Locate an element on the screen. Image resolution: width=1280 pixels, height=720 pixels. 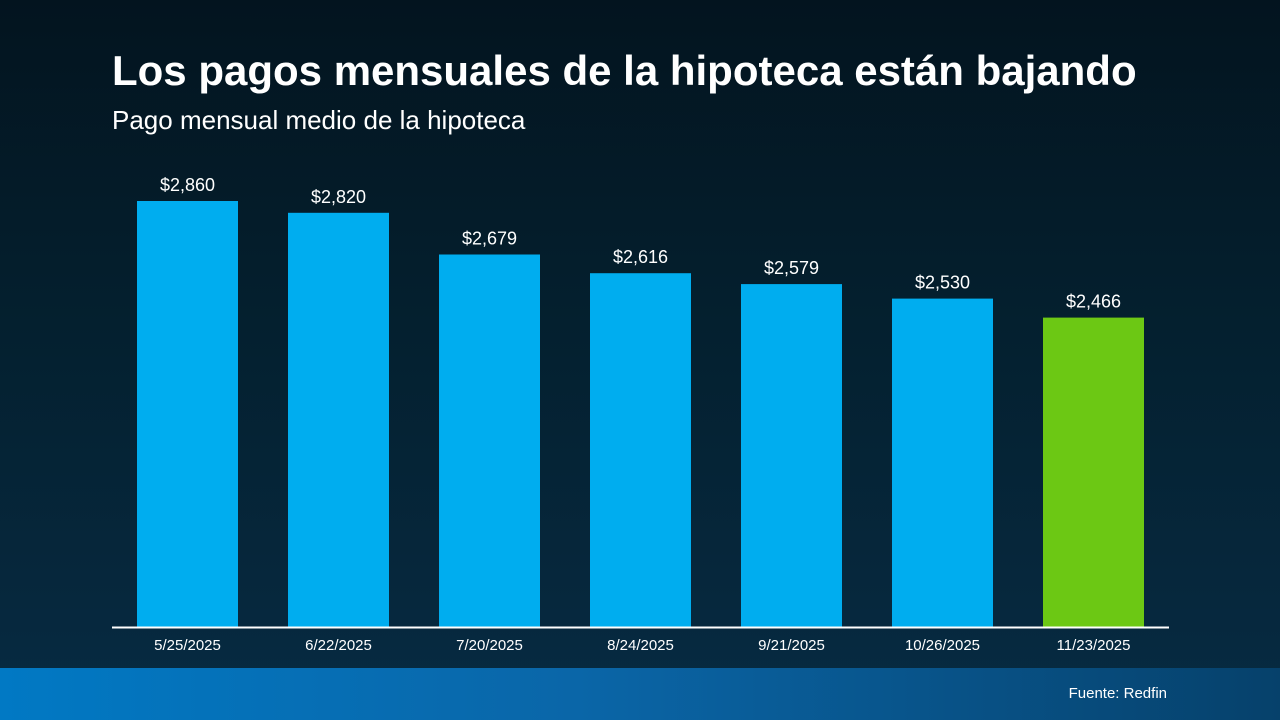
footer-bar: Fuente: Redfin is located at coordinates (640, 694).